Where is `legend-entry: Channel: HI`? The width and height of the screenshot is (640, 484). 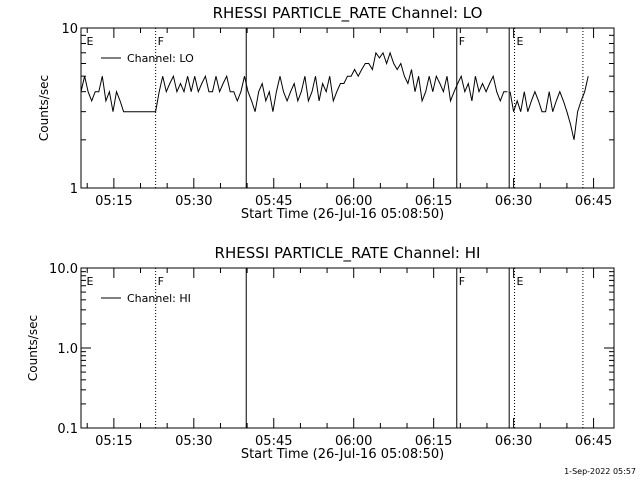
legend-entry: Channel: HI is located at coordinates (159, 298).